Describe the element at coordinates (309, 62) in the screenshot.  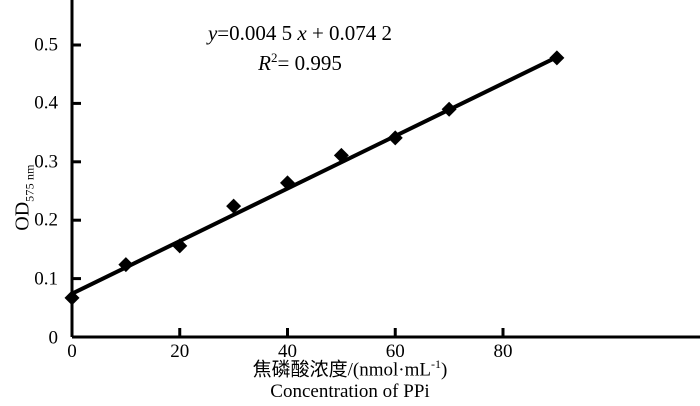
I see `r-squared-value: = 0.995` at that location.